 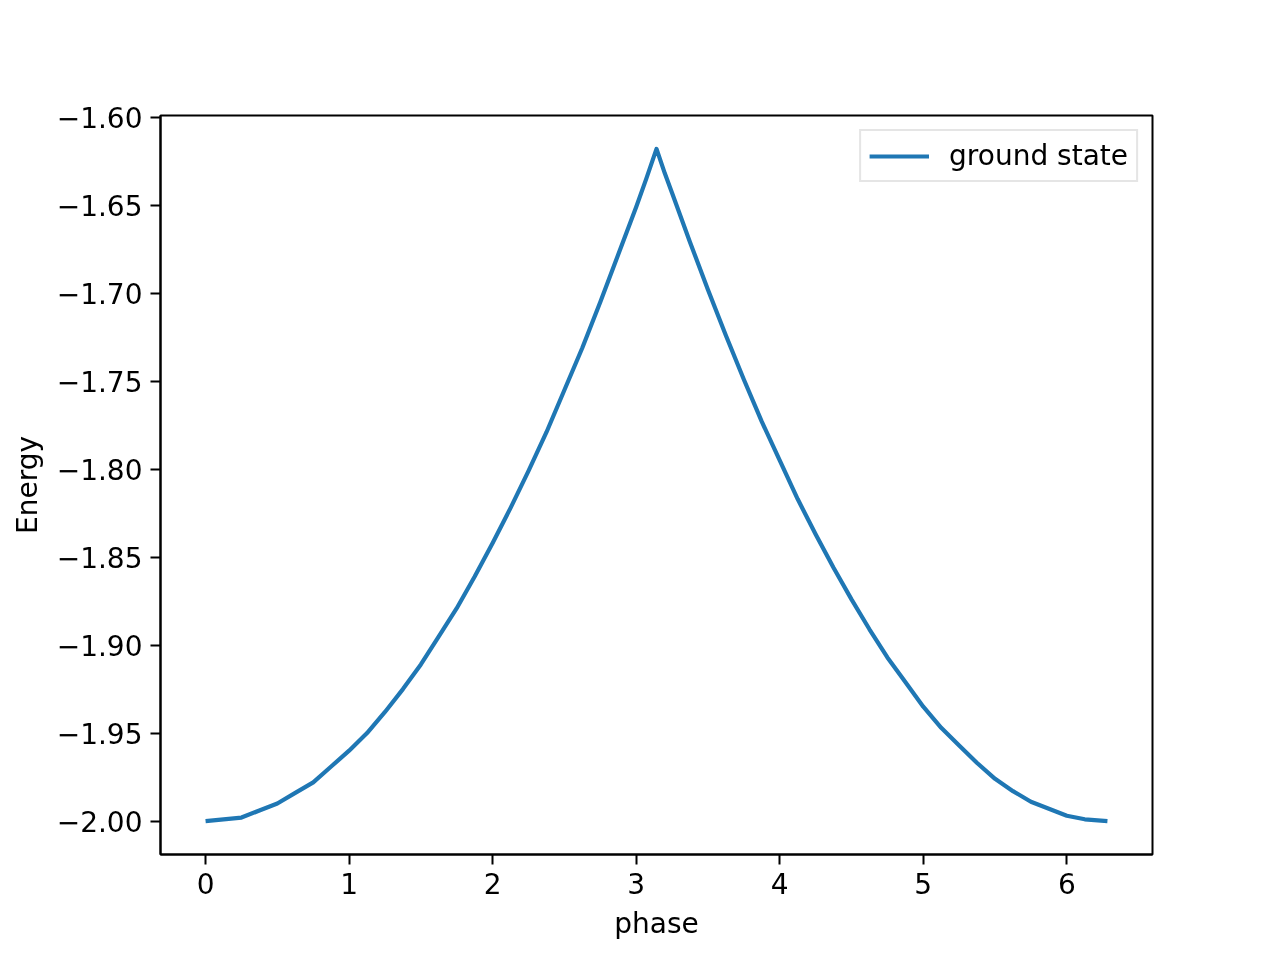 What do you see at coordinates (99, 470) in the screenshot?
I see `y-tick-label: −1.80` at bounding box center [99, 470].